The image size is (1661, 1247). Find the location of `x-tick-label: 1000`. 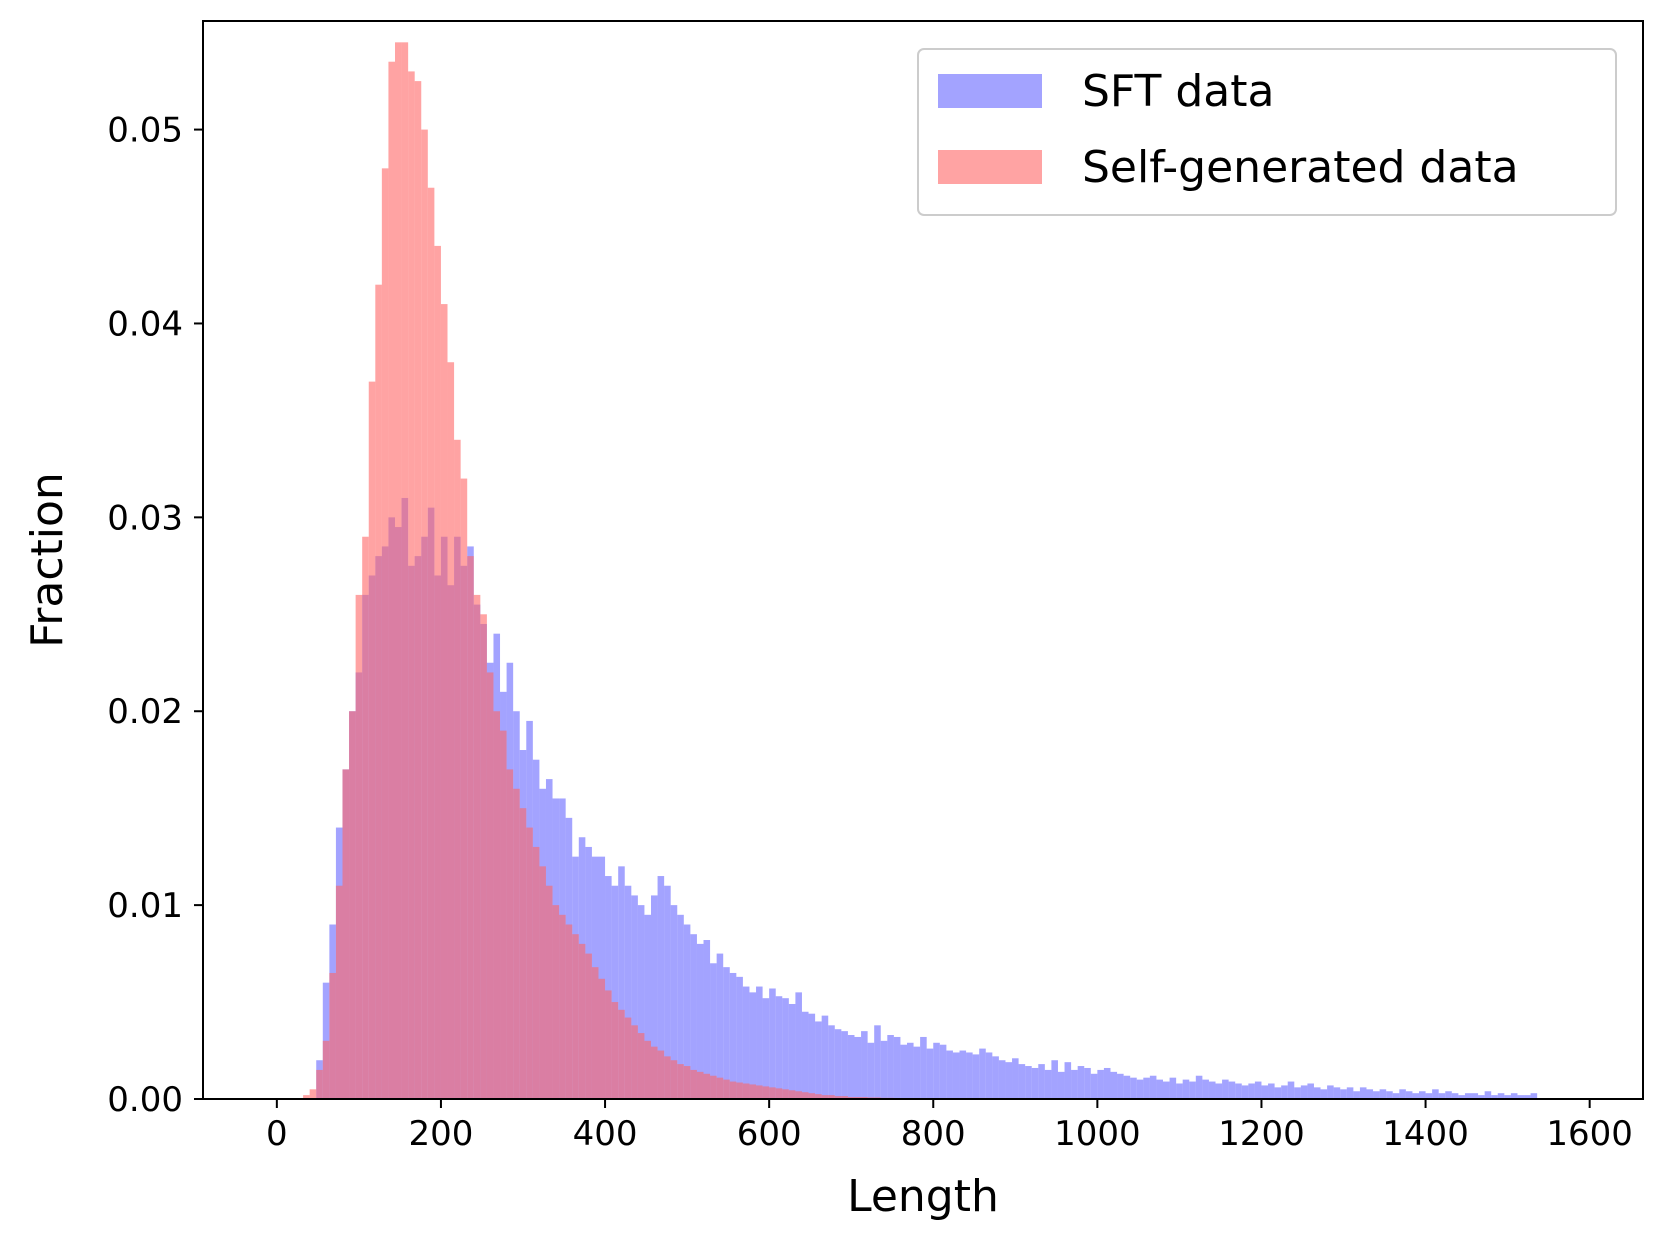

x-tick-label: 1000 is located at coordinates (1097, 1134).